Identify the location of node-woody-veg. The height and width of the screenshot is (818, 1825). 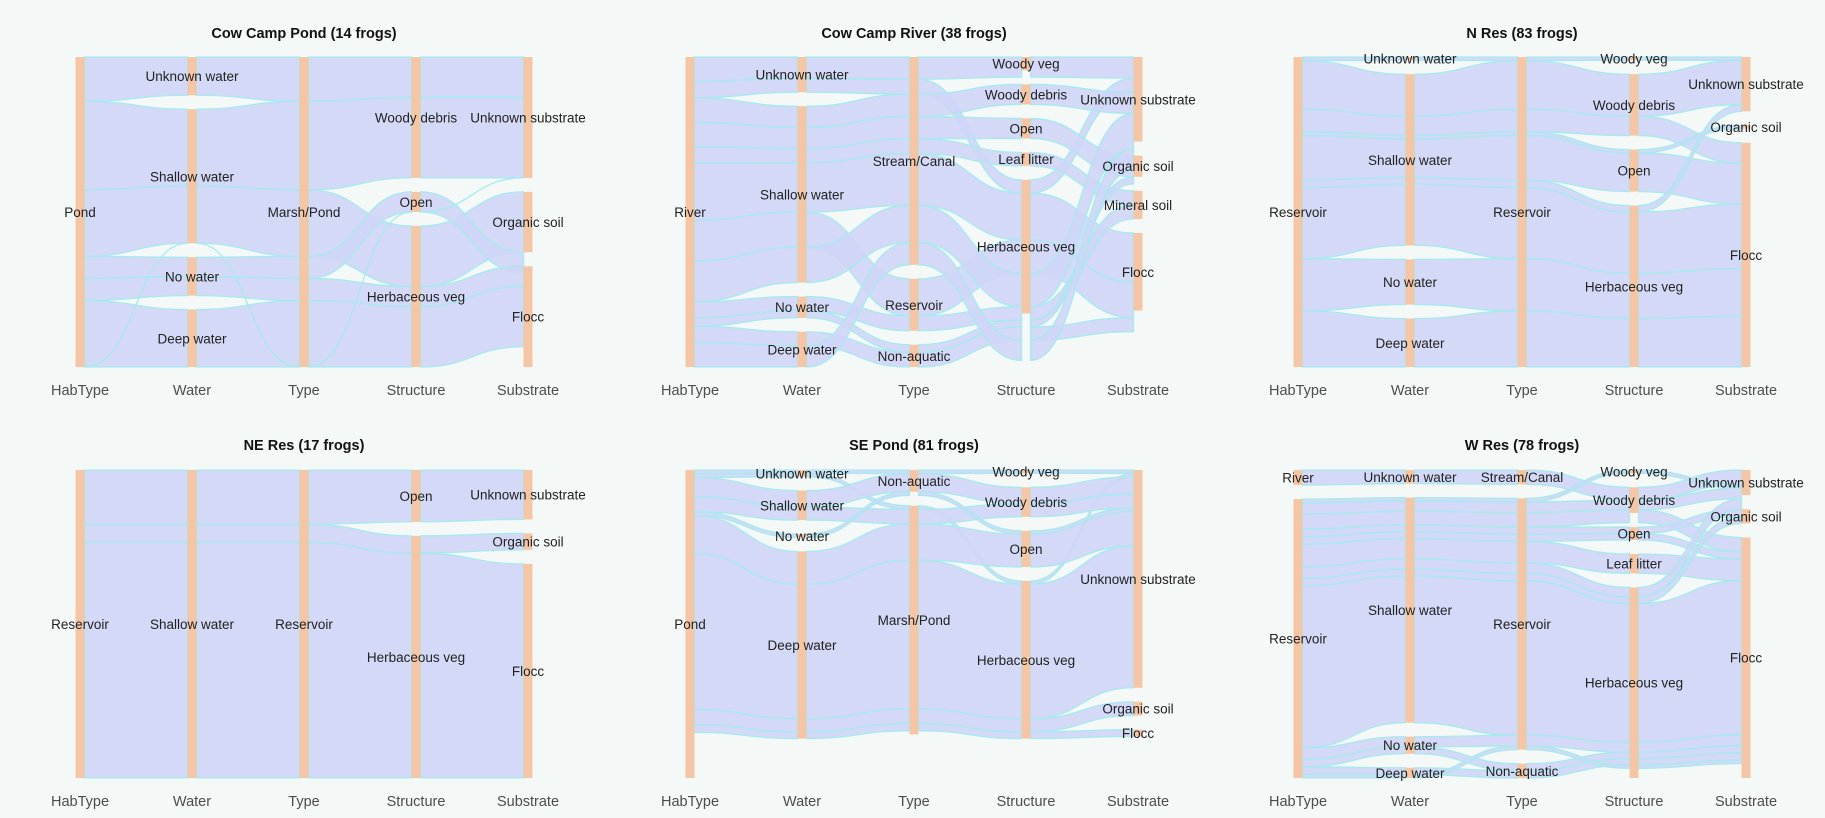
(1634, 59).